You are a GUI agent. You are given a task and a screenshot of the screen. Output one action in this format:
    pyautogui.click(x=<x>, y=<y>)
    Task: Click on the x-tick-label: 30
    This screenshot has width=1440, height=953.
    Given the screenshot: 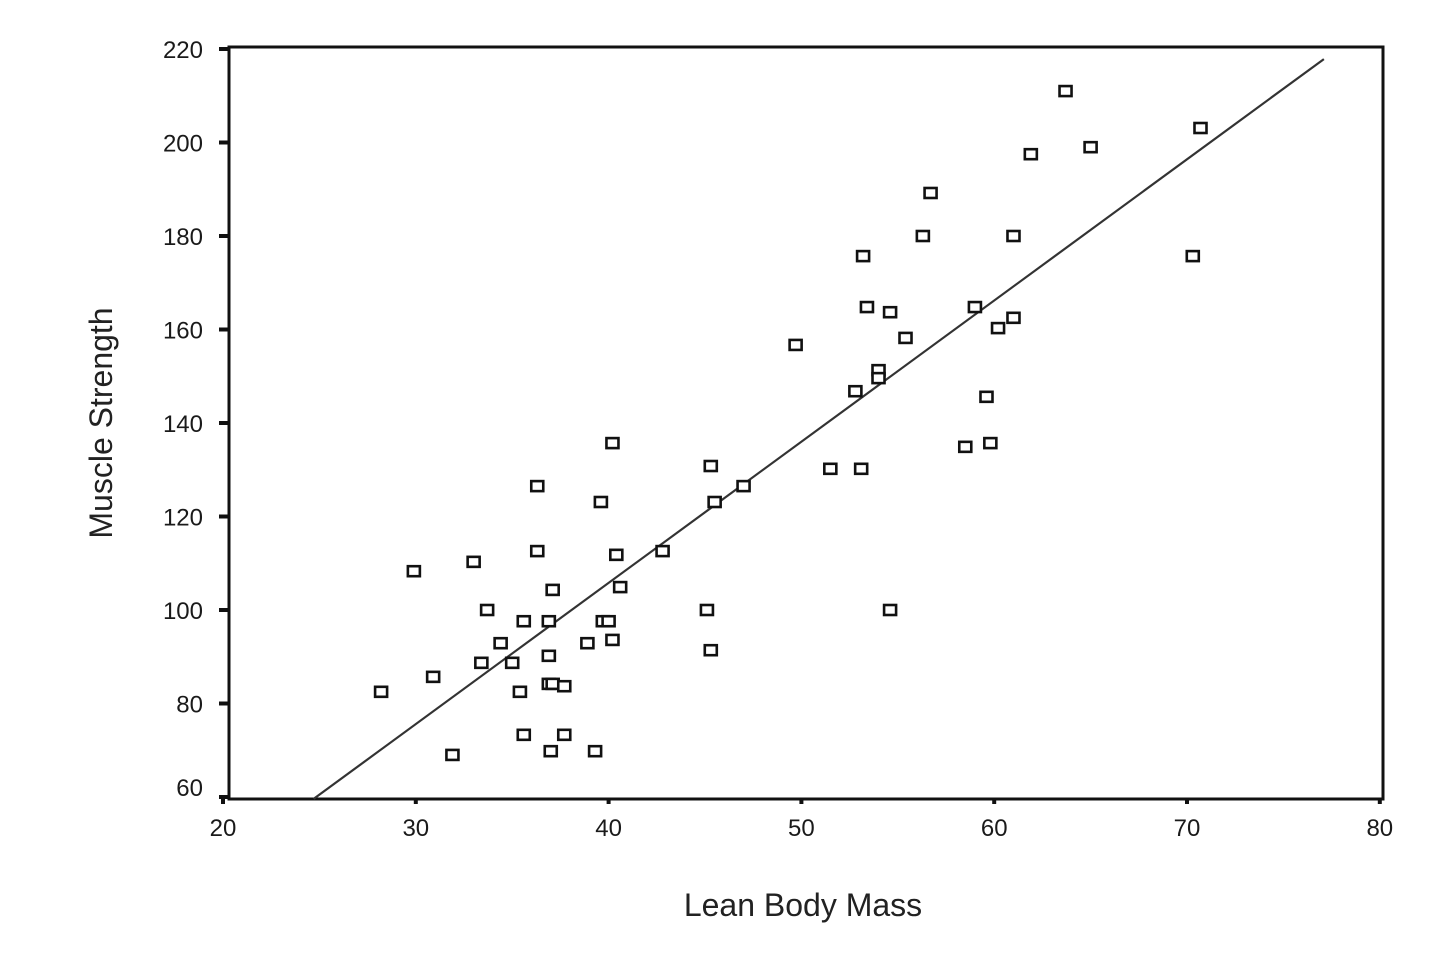 What is the action you would take?
    pyautogui.click(x=415, y=828)
    